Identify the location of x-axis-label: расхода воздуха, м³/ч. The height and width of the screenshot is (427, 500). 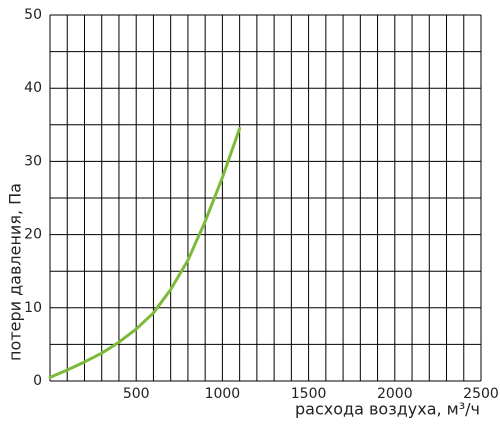
(387, 409).